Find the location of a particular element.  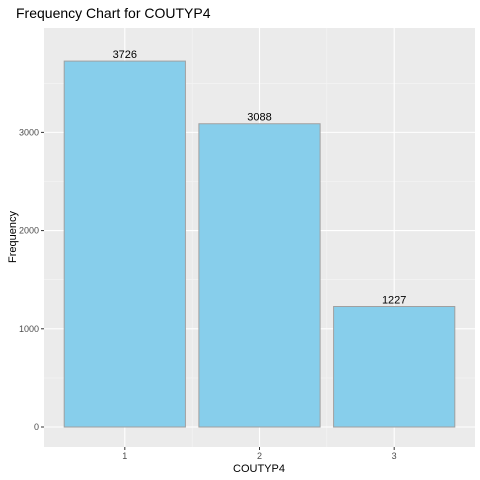

x-tick-label: 1 is located at coordinates (124, 456).